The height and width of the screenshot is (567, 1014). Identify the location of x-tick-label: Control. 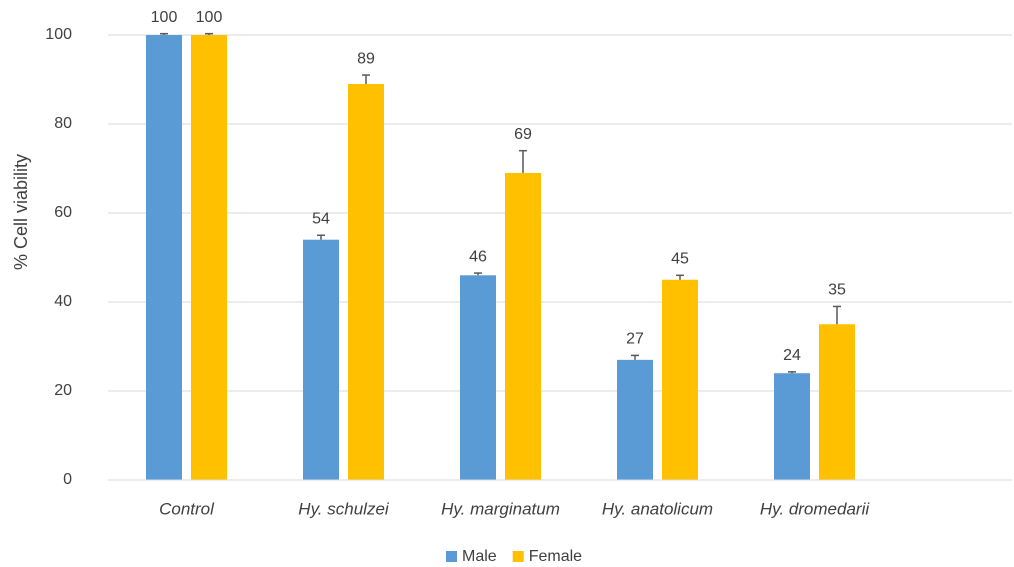
(187, 508).